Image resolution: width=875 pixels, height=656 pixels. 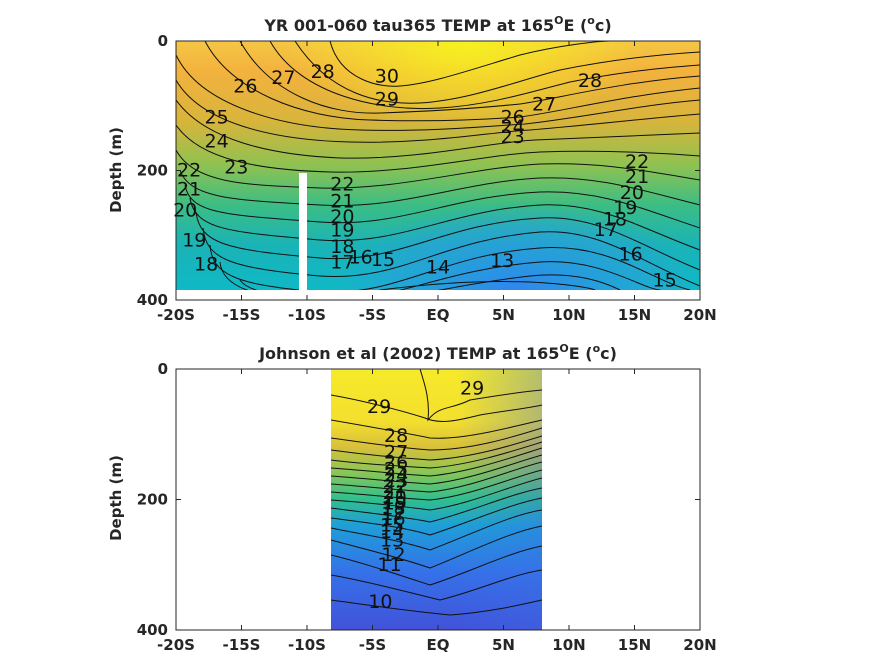 I want to click on top-contour-label: 25, so click(x=217, y=117).